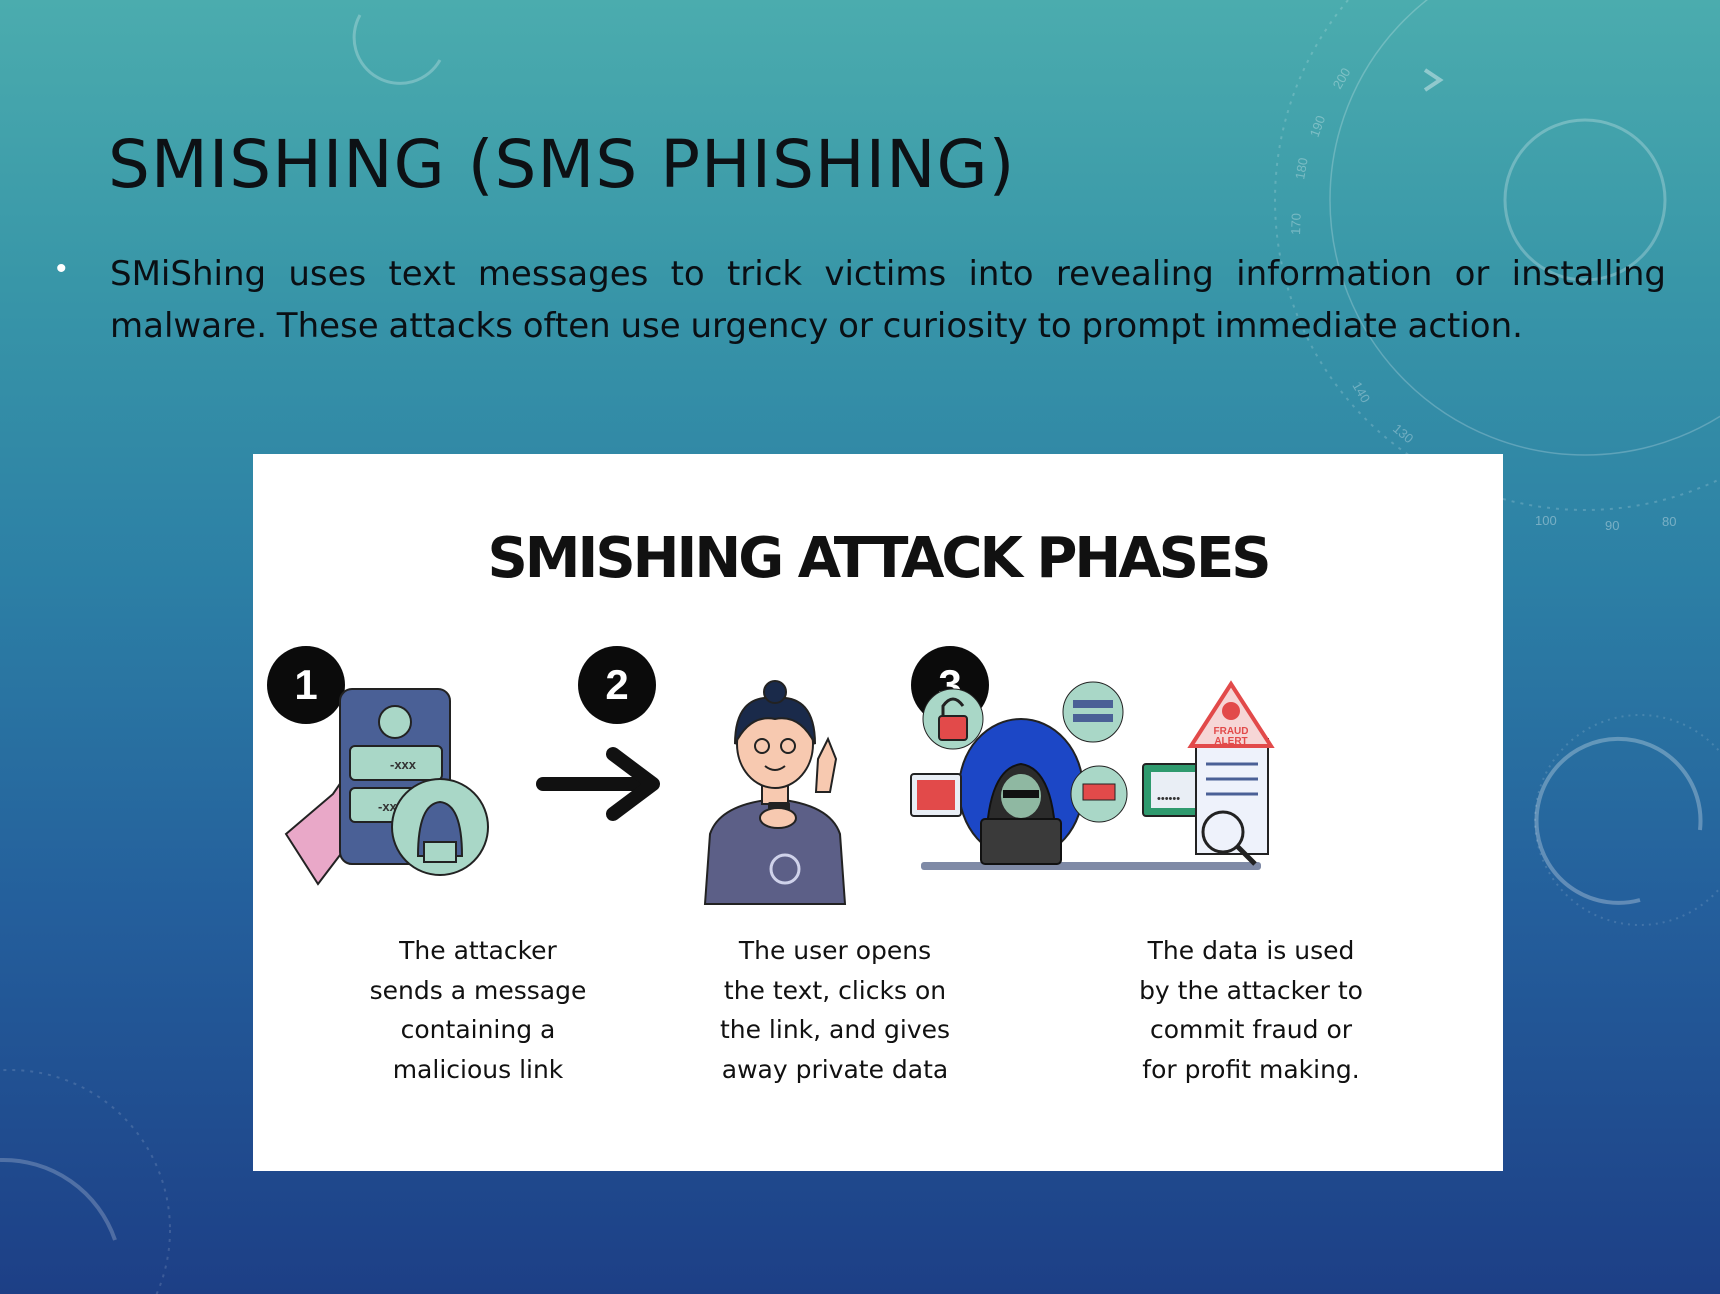 This screenshot has width=1720, height=1294. I want to click on caption-line: the text, clicks on, so click(835, 990).